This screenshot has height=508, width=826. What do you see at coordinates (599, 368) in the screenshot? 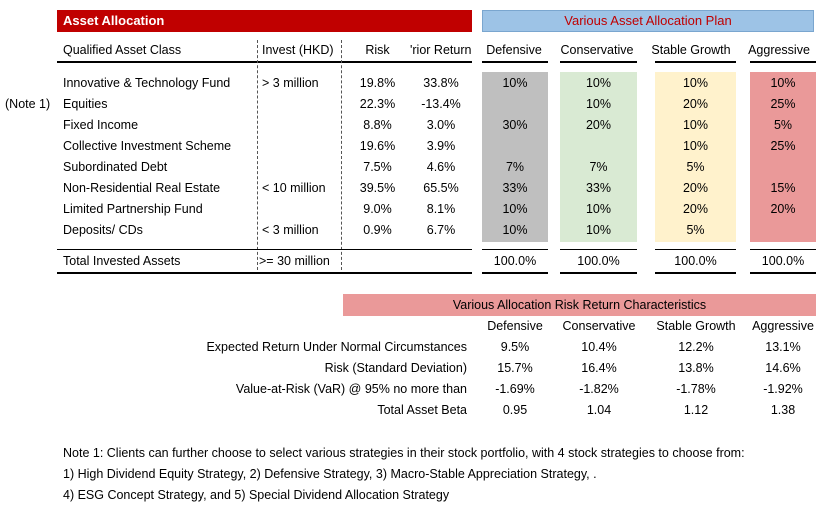
I see `rr-row-conservative: 16.4%` at bounding box center [599, 368].